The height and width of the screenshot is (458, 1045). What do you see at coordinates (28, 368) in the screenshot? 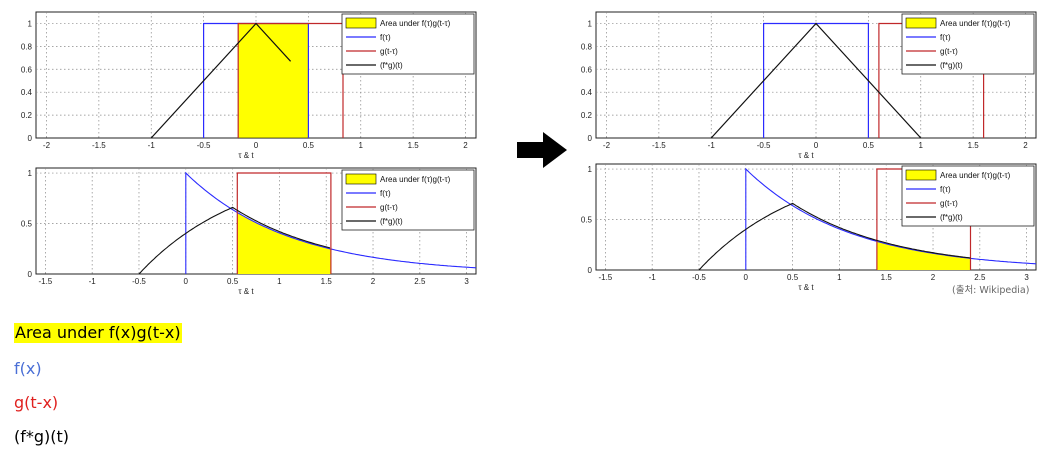
I see `key-f-label: f(x)` at bounding box center [28, 368].